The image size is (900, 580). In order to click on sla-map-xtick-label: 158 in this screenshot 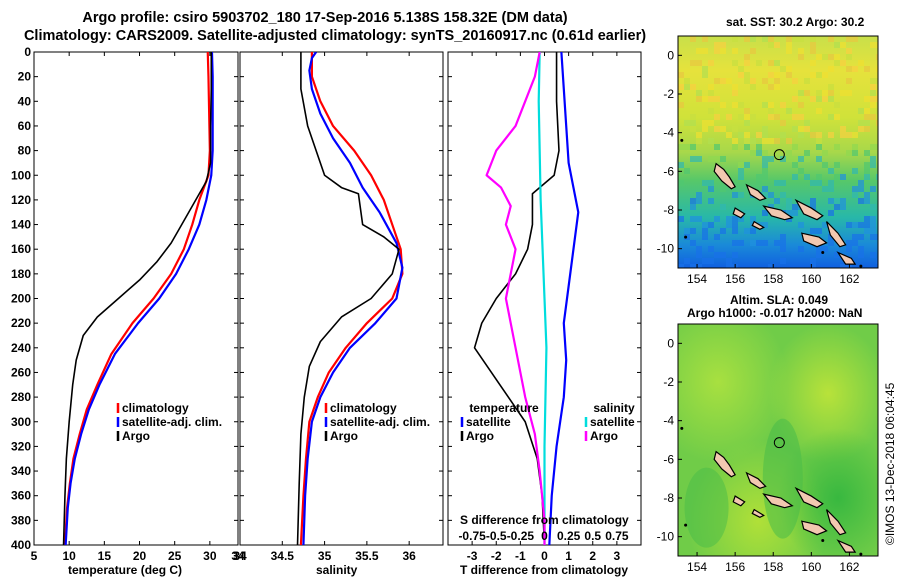, I will do `click(773, 567)`.